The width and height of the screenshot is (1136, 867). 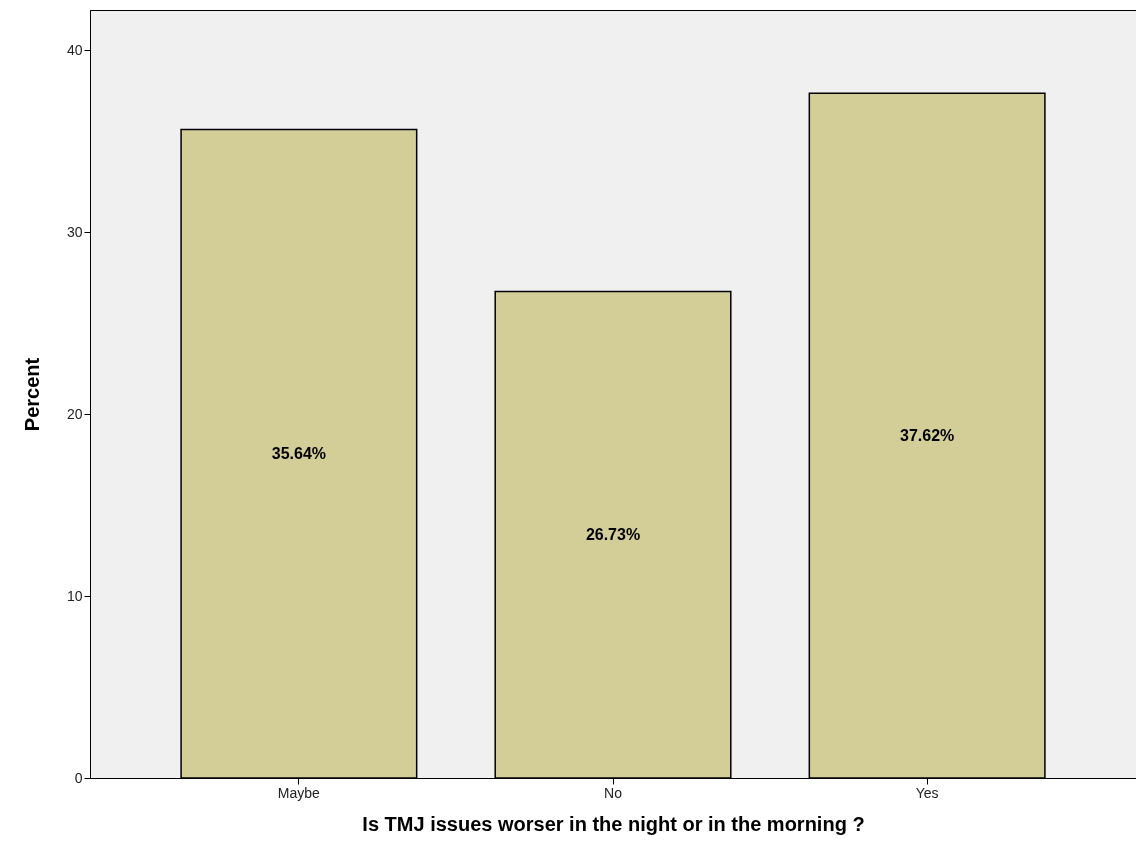 I want to click on y-tick-label: 0, so click(x=78, y=777).